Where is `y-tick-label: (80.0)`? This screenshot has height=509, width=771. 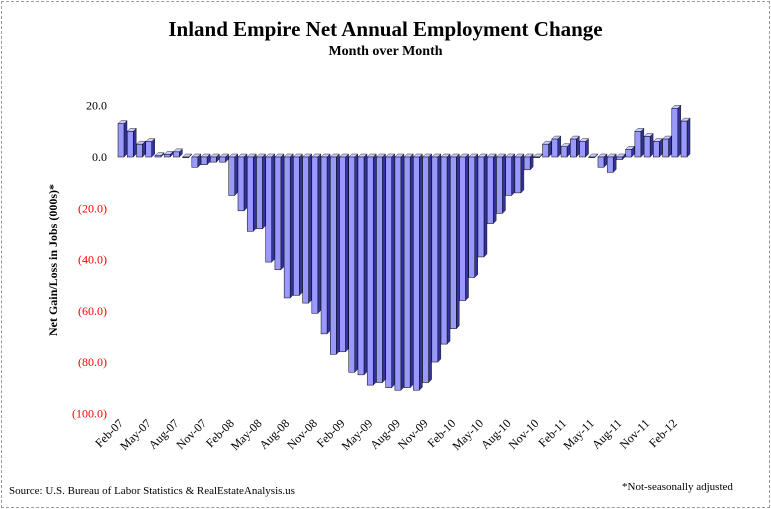
y-tick-label: (80.0) is located at coordinates (92, 362).